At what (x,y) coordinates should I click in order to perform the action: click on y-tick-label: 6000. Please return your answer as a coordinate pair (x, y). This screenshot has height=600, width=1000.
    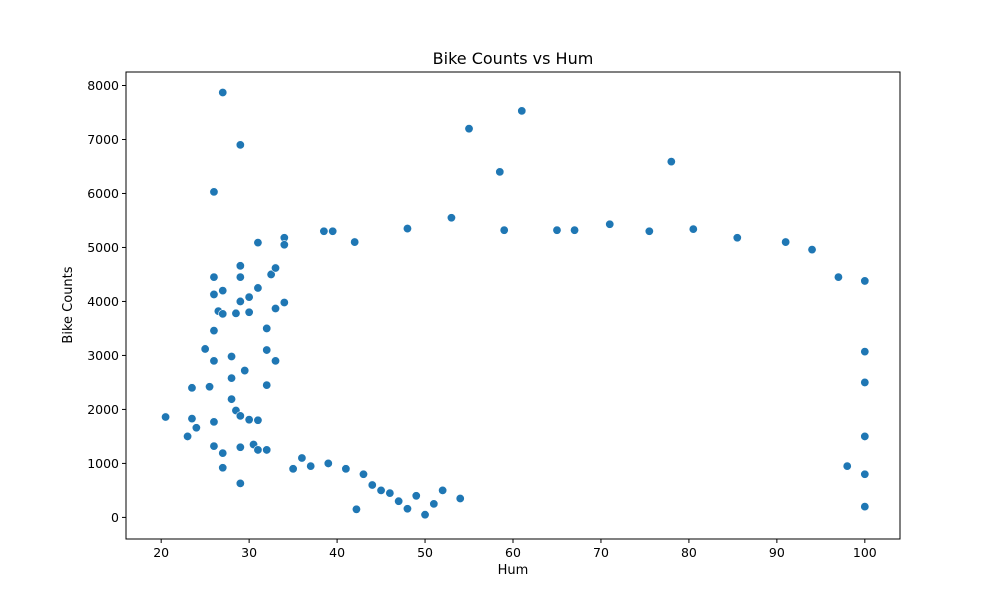
    Looking at the image, I should click on (103, 193).